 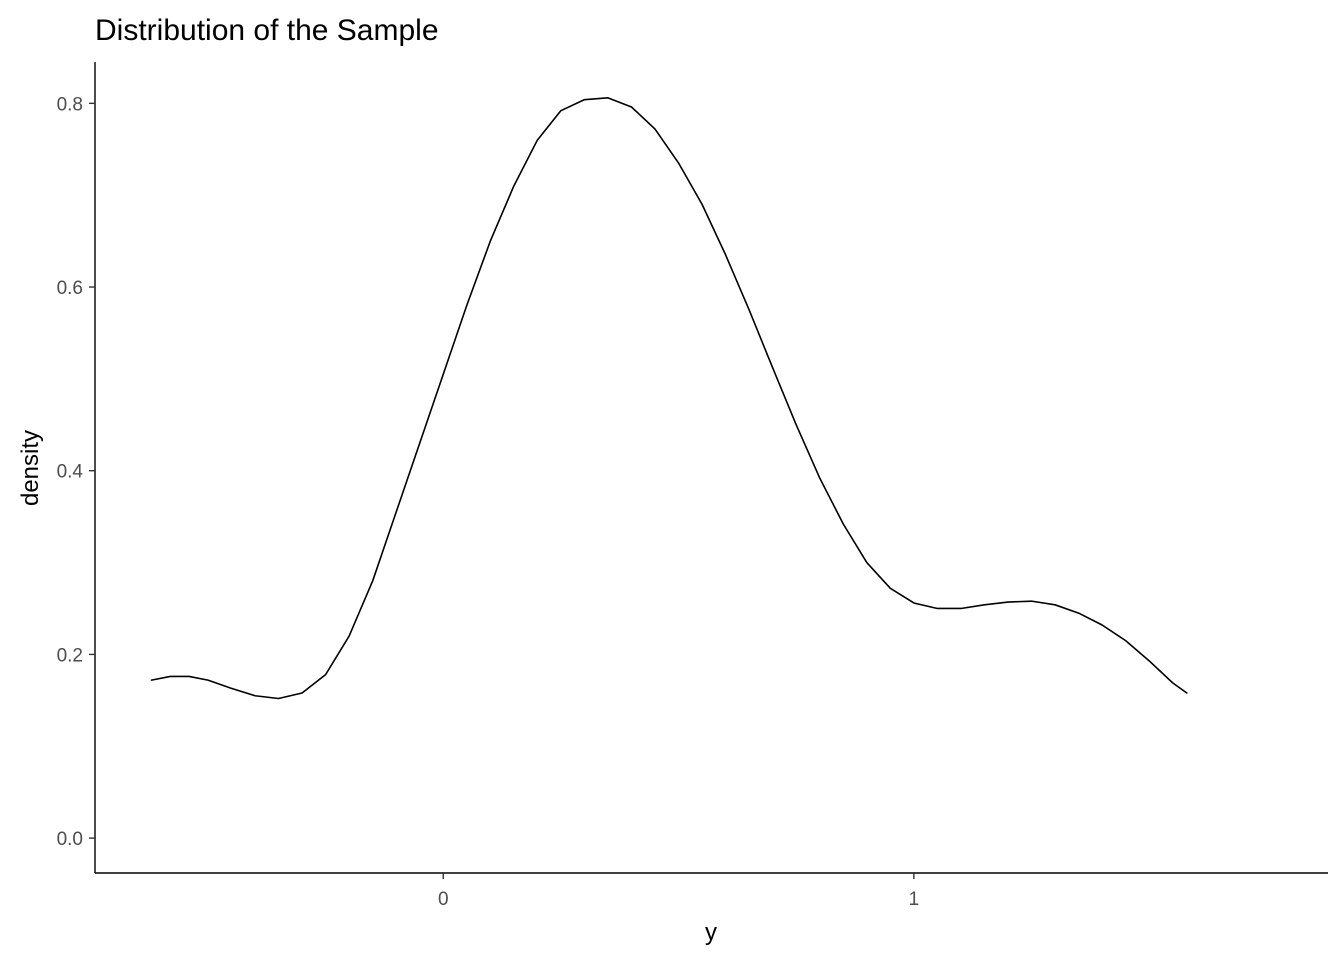 What do you see at coordinates (267, 30) in the screenshot?
I see `chart-title: Distribution of the Sample` at bounding box center [267, 30].